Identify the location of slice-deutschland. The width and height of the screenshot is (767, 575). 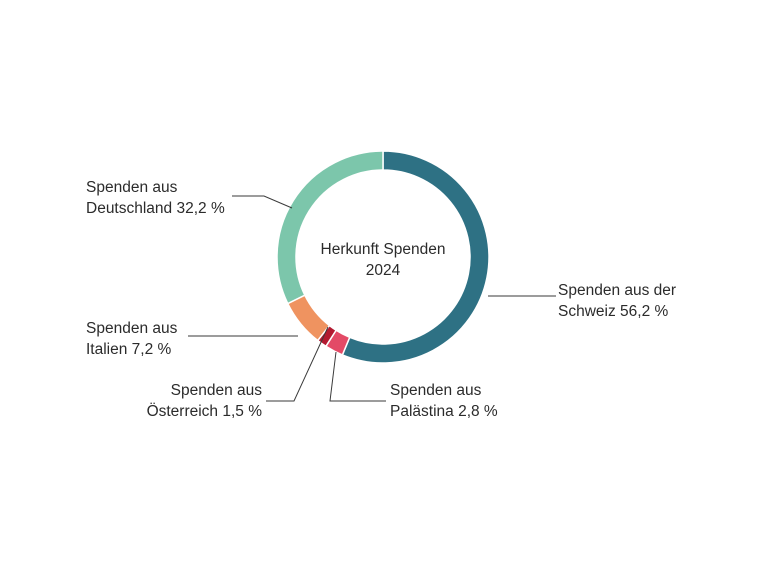
(330, 227).